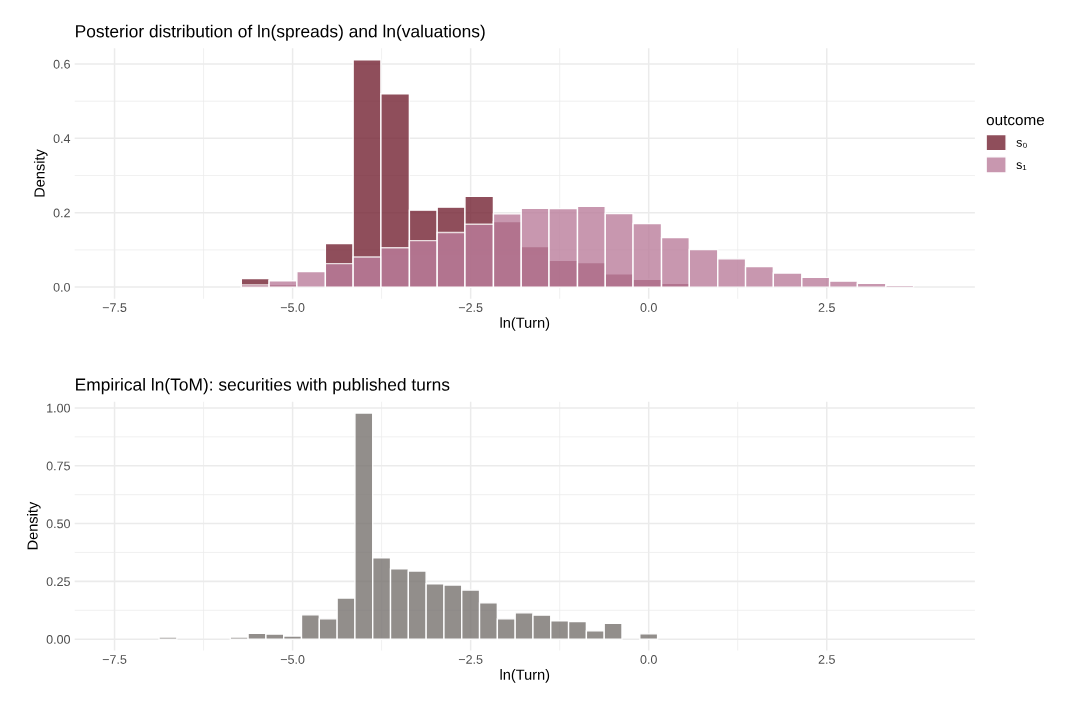 This screenshot has width=1082, height=701. Describe the element at coordinates (1021, 166) in the screenshot. I see `legend-label: s₁` at that location.